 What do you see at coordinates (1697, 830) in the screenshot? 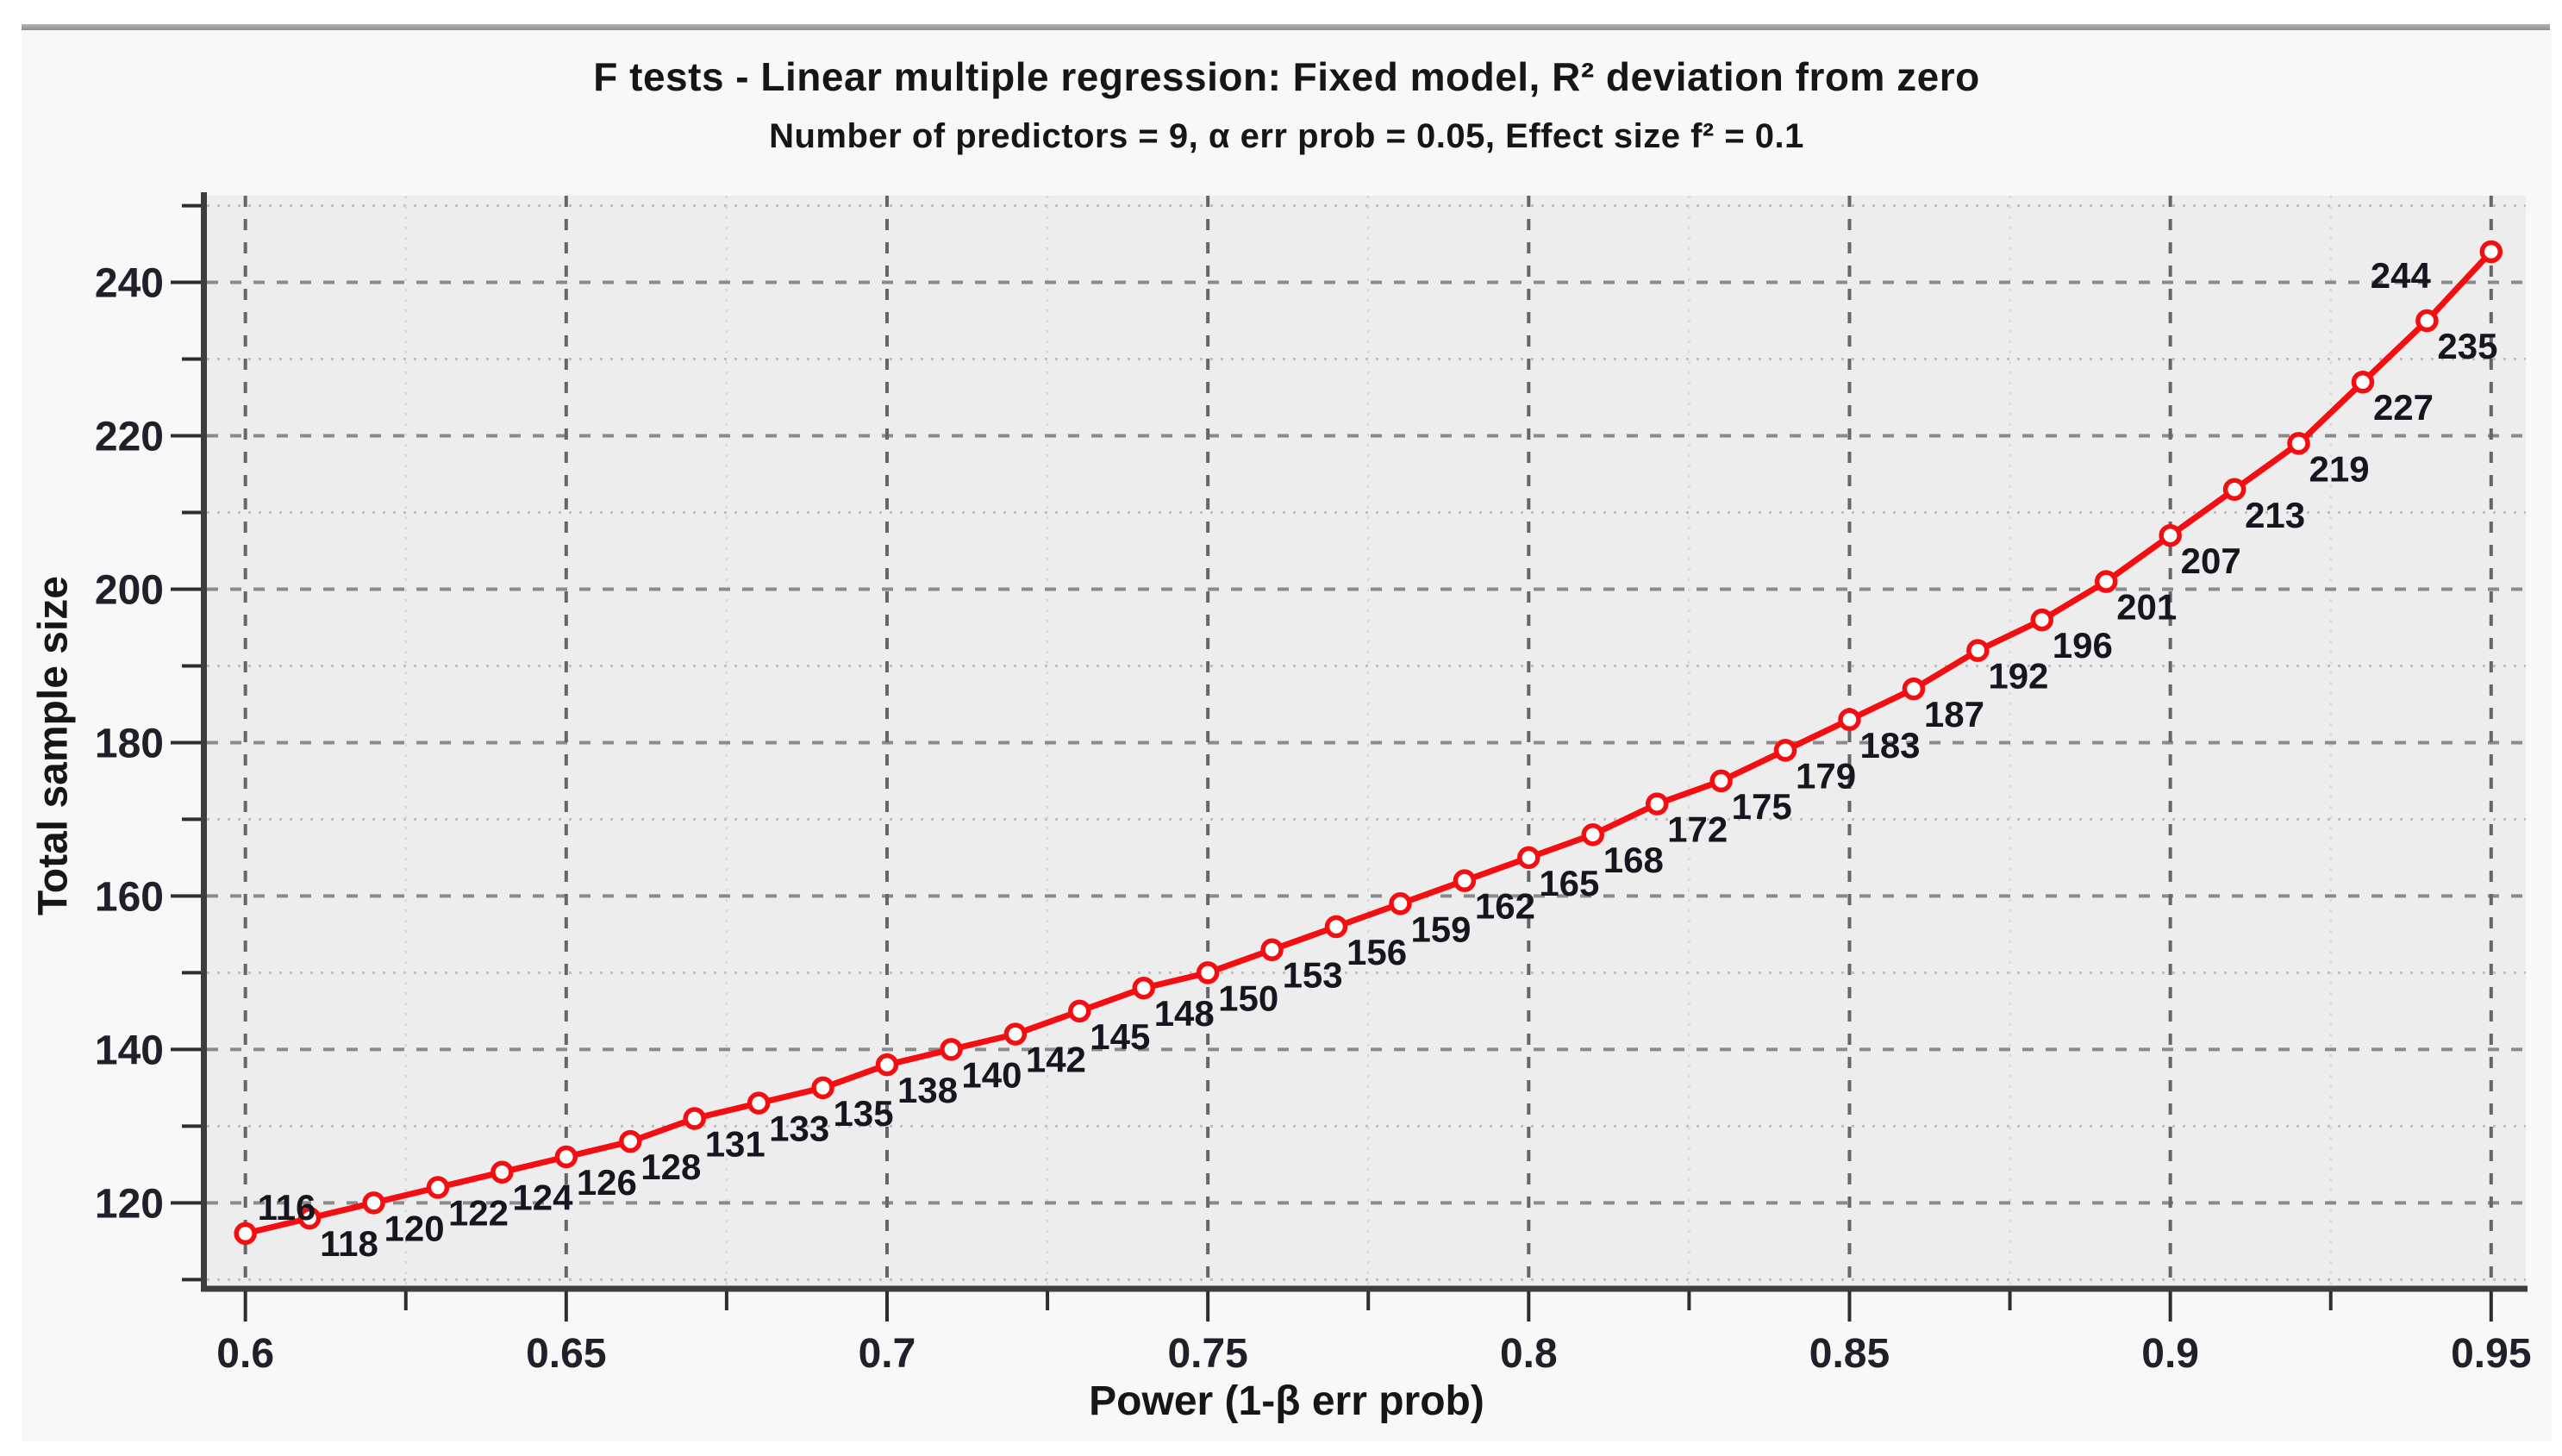
I see `data-point-label: 172` at bounding box center [1697, 830].